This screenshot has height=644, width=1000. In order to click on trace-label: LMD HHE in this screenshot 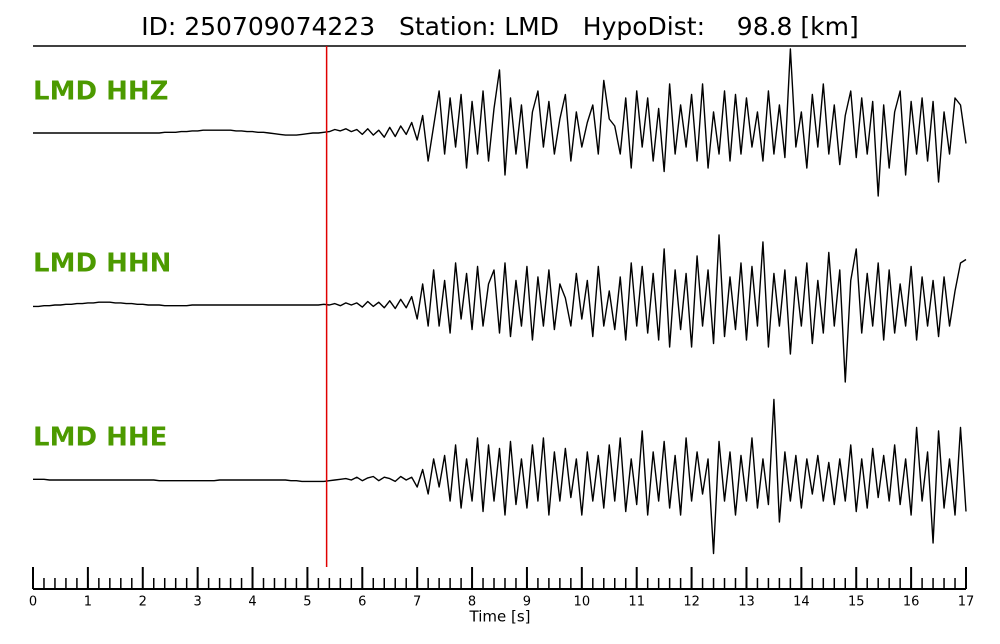, I will do `click(100, 438)`.